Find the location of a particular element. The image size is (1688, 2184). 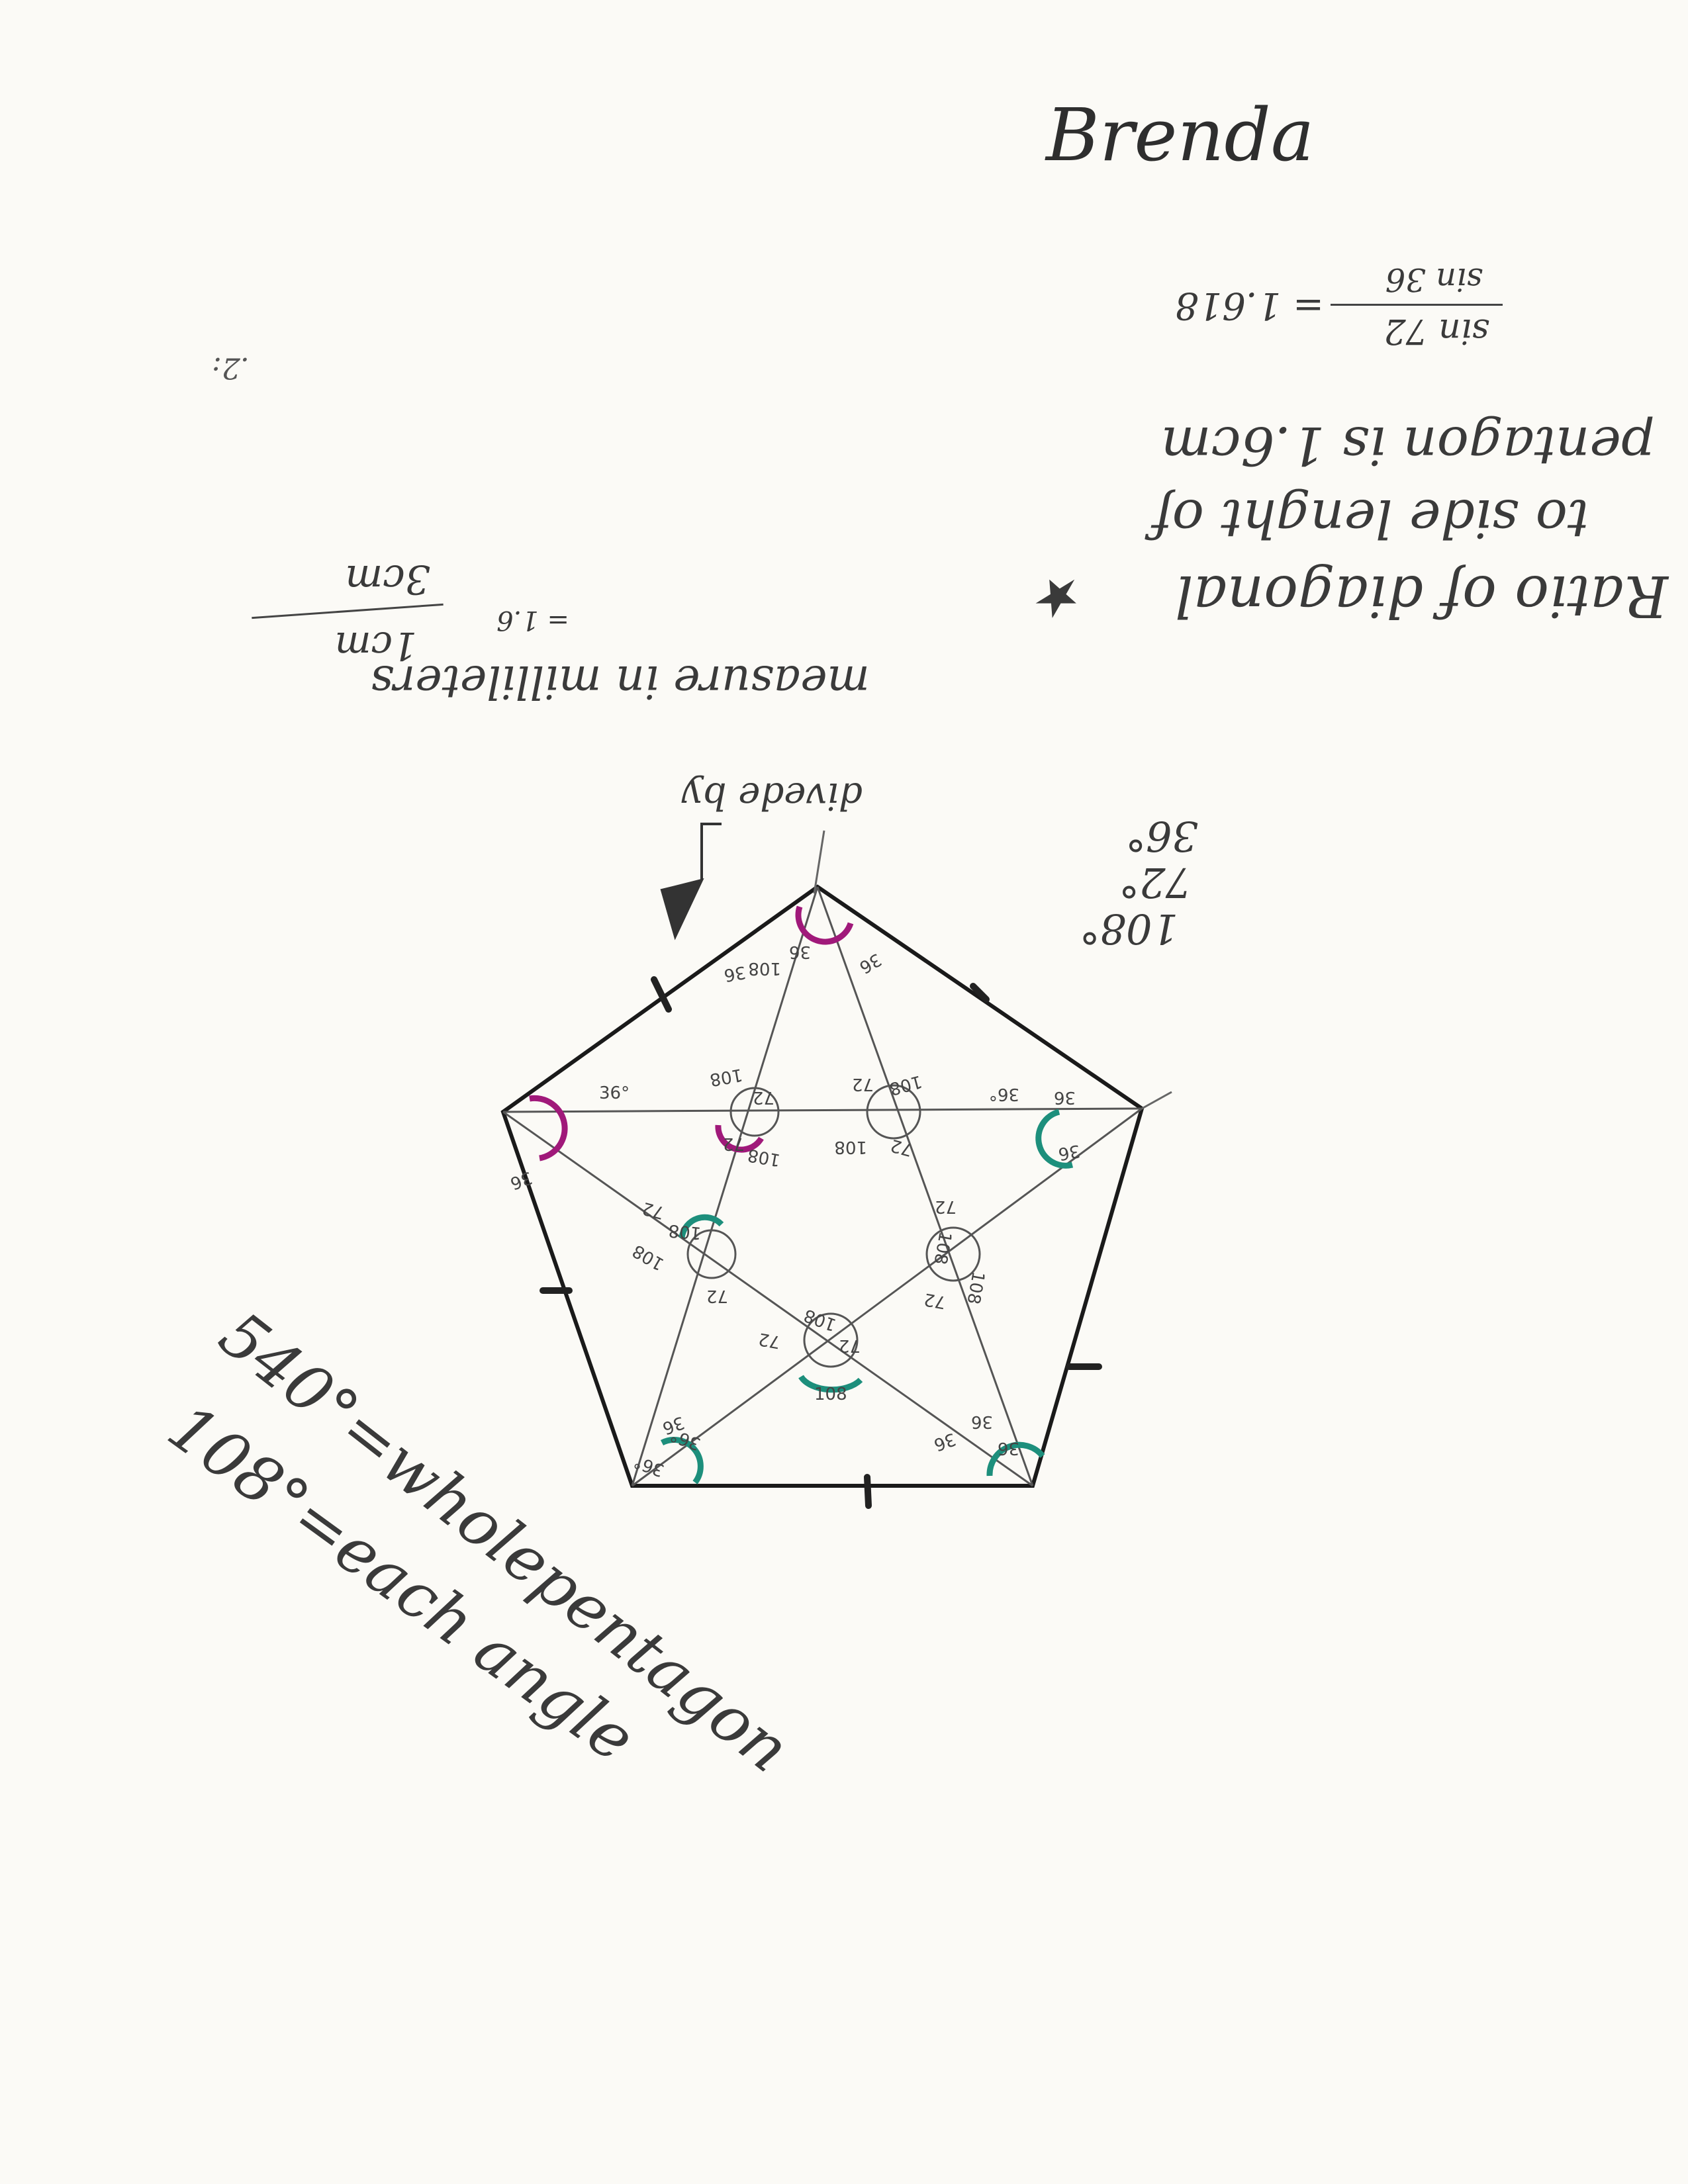

pentagon-outline is located at coordinates (822, 1186).